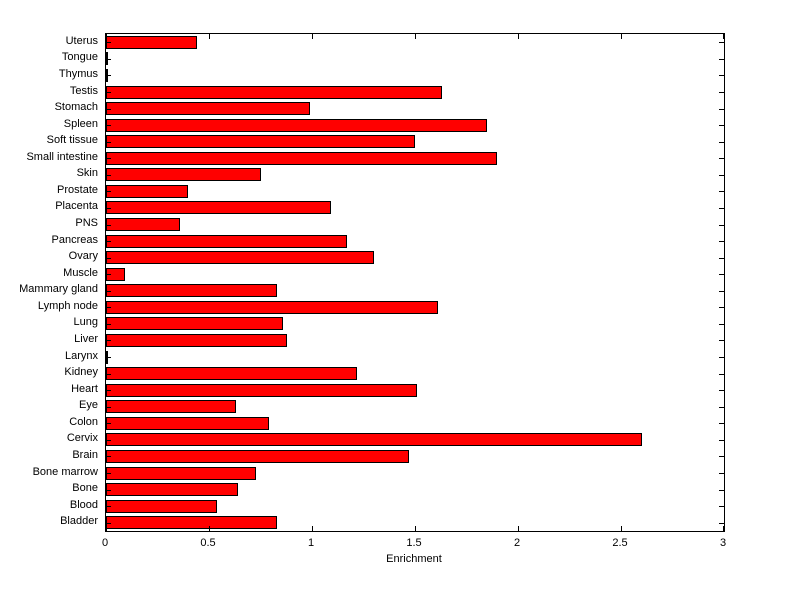 The width and height of the screenshot is (800, 599). I want to click on category-label: Eye, so click(88, 405).